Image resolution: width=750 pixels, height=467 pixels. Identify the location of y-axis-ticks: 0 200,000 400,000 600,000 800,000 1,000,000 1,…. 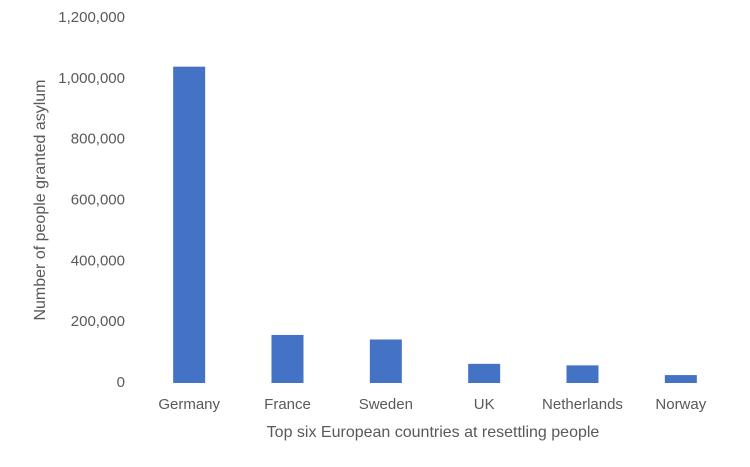
(91, 200).